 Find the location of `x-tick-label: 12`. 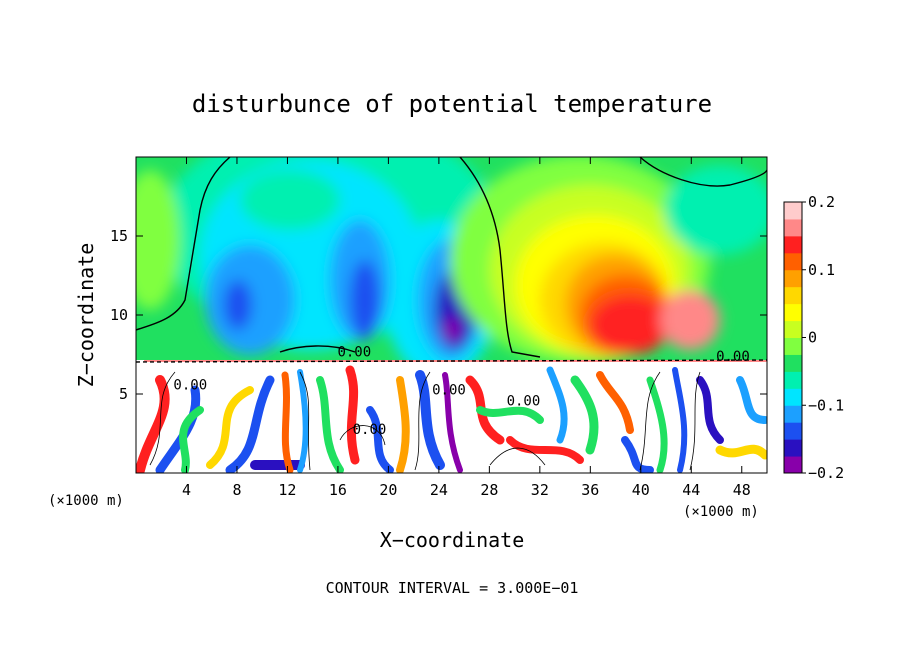

x-tick-label: 12 is located at coordinates (287, 490).